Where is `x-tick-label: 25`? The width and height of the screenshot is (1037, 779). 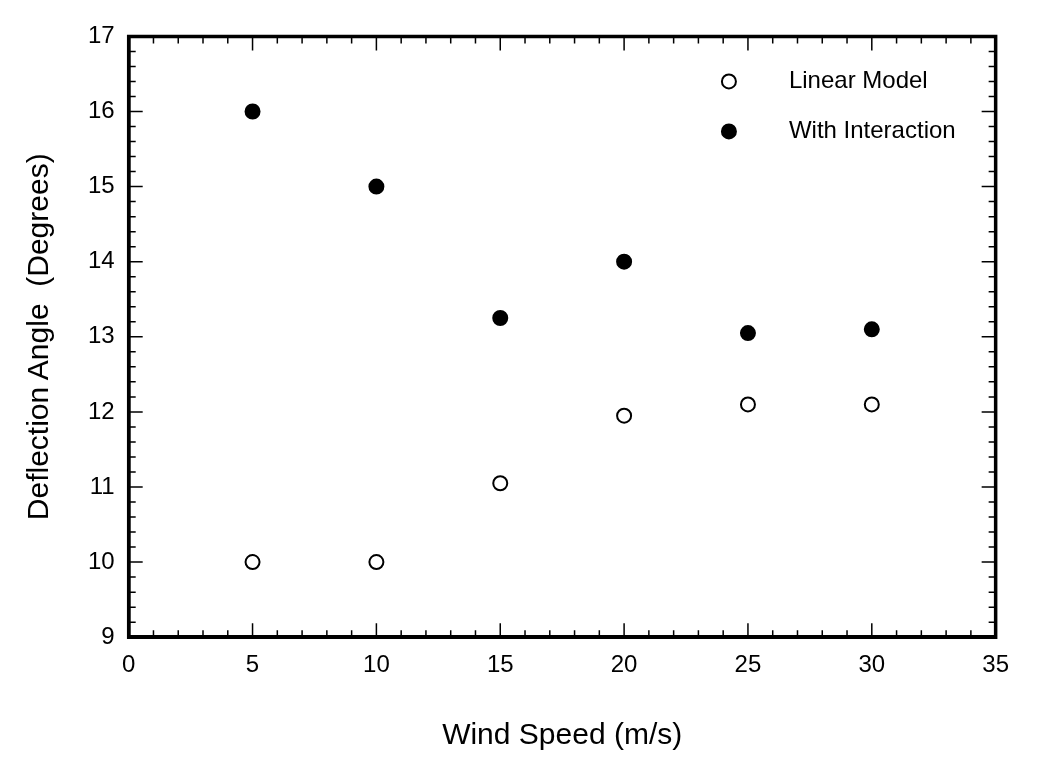
x-tick-label: 25 is located at coordinates (748, 664).